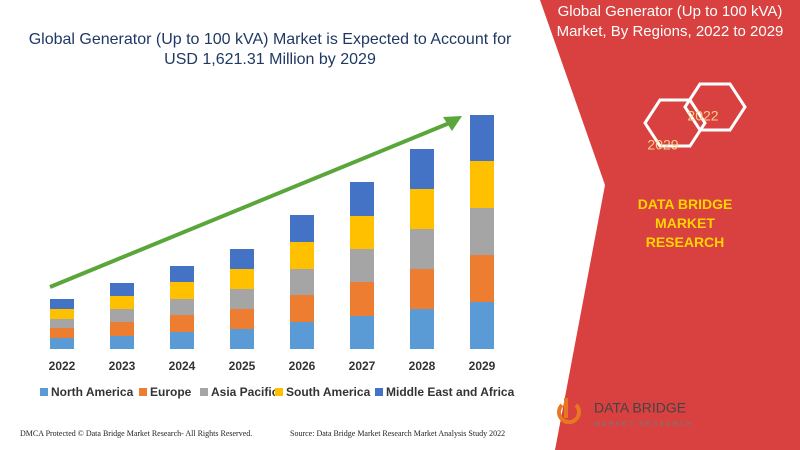 The width and height of the screenshot is (800, 450). Describe the element at coordinates (452, 123) in the screenshot. I see `arrow-head` at that location.